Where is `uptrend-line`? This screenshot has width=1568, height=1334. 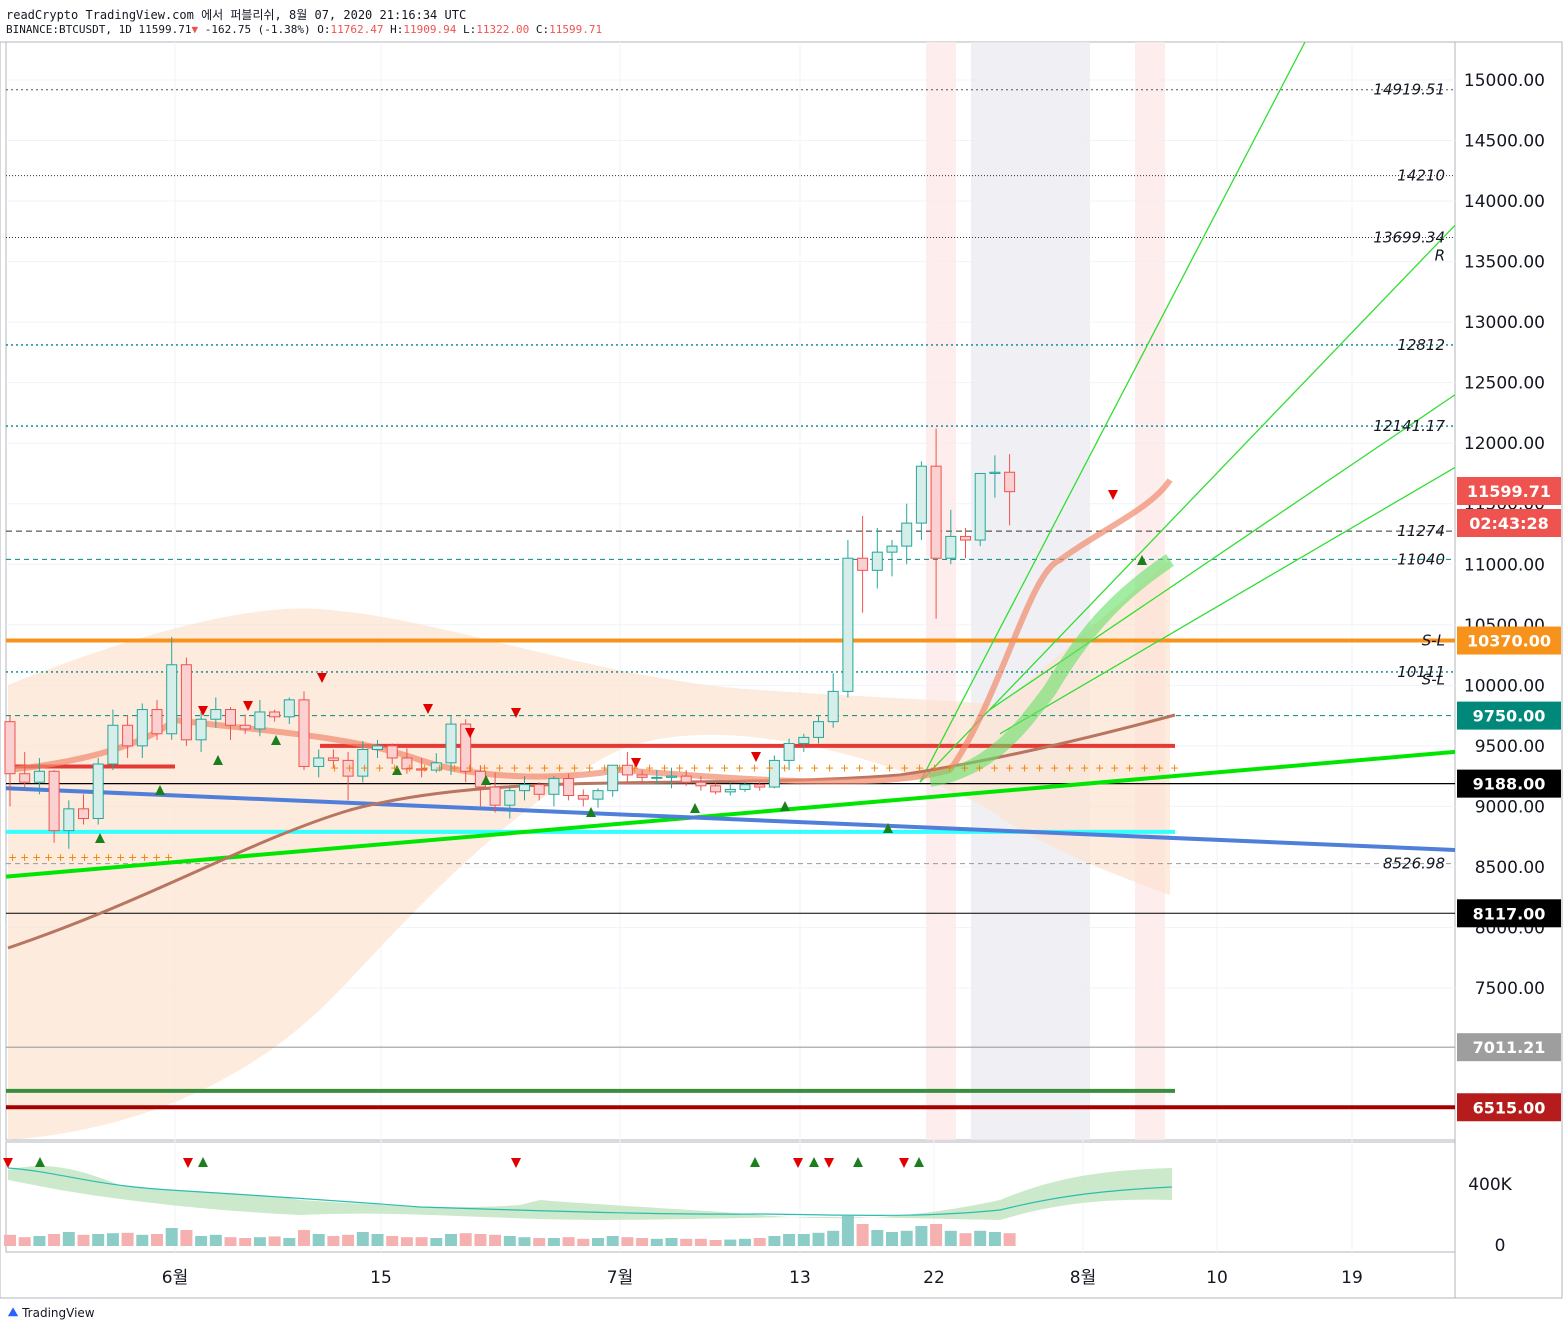
uptrend-line is located at coordinates (730, 814).